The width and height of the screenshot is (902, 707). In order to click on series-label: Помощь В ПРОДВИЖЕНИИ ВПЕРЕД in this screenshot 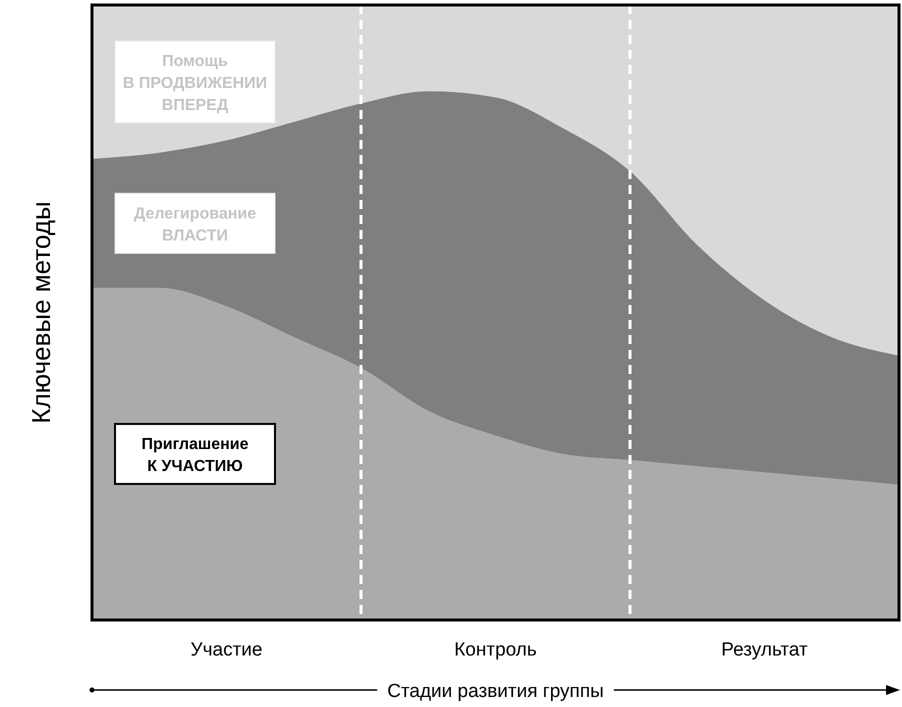, I will do `click(195, 83)`.